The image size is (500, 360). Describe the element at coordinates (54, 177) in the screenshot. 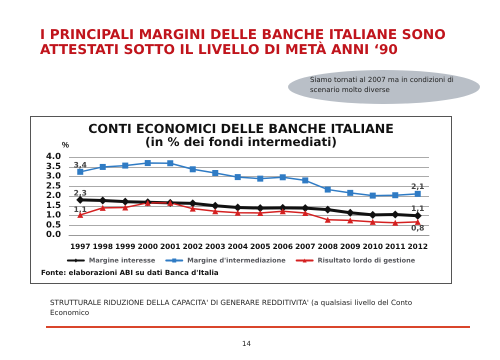

I see `y-tick-label: 3.0` at that location.